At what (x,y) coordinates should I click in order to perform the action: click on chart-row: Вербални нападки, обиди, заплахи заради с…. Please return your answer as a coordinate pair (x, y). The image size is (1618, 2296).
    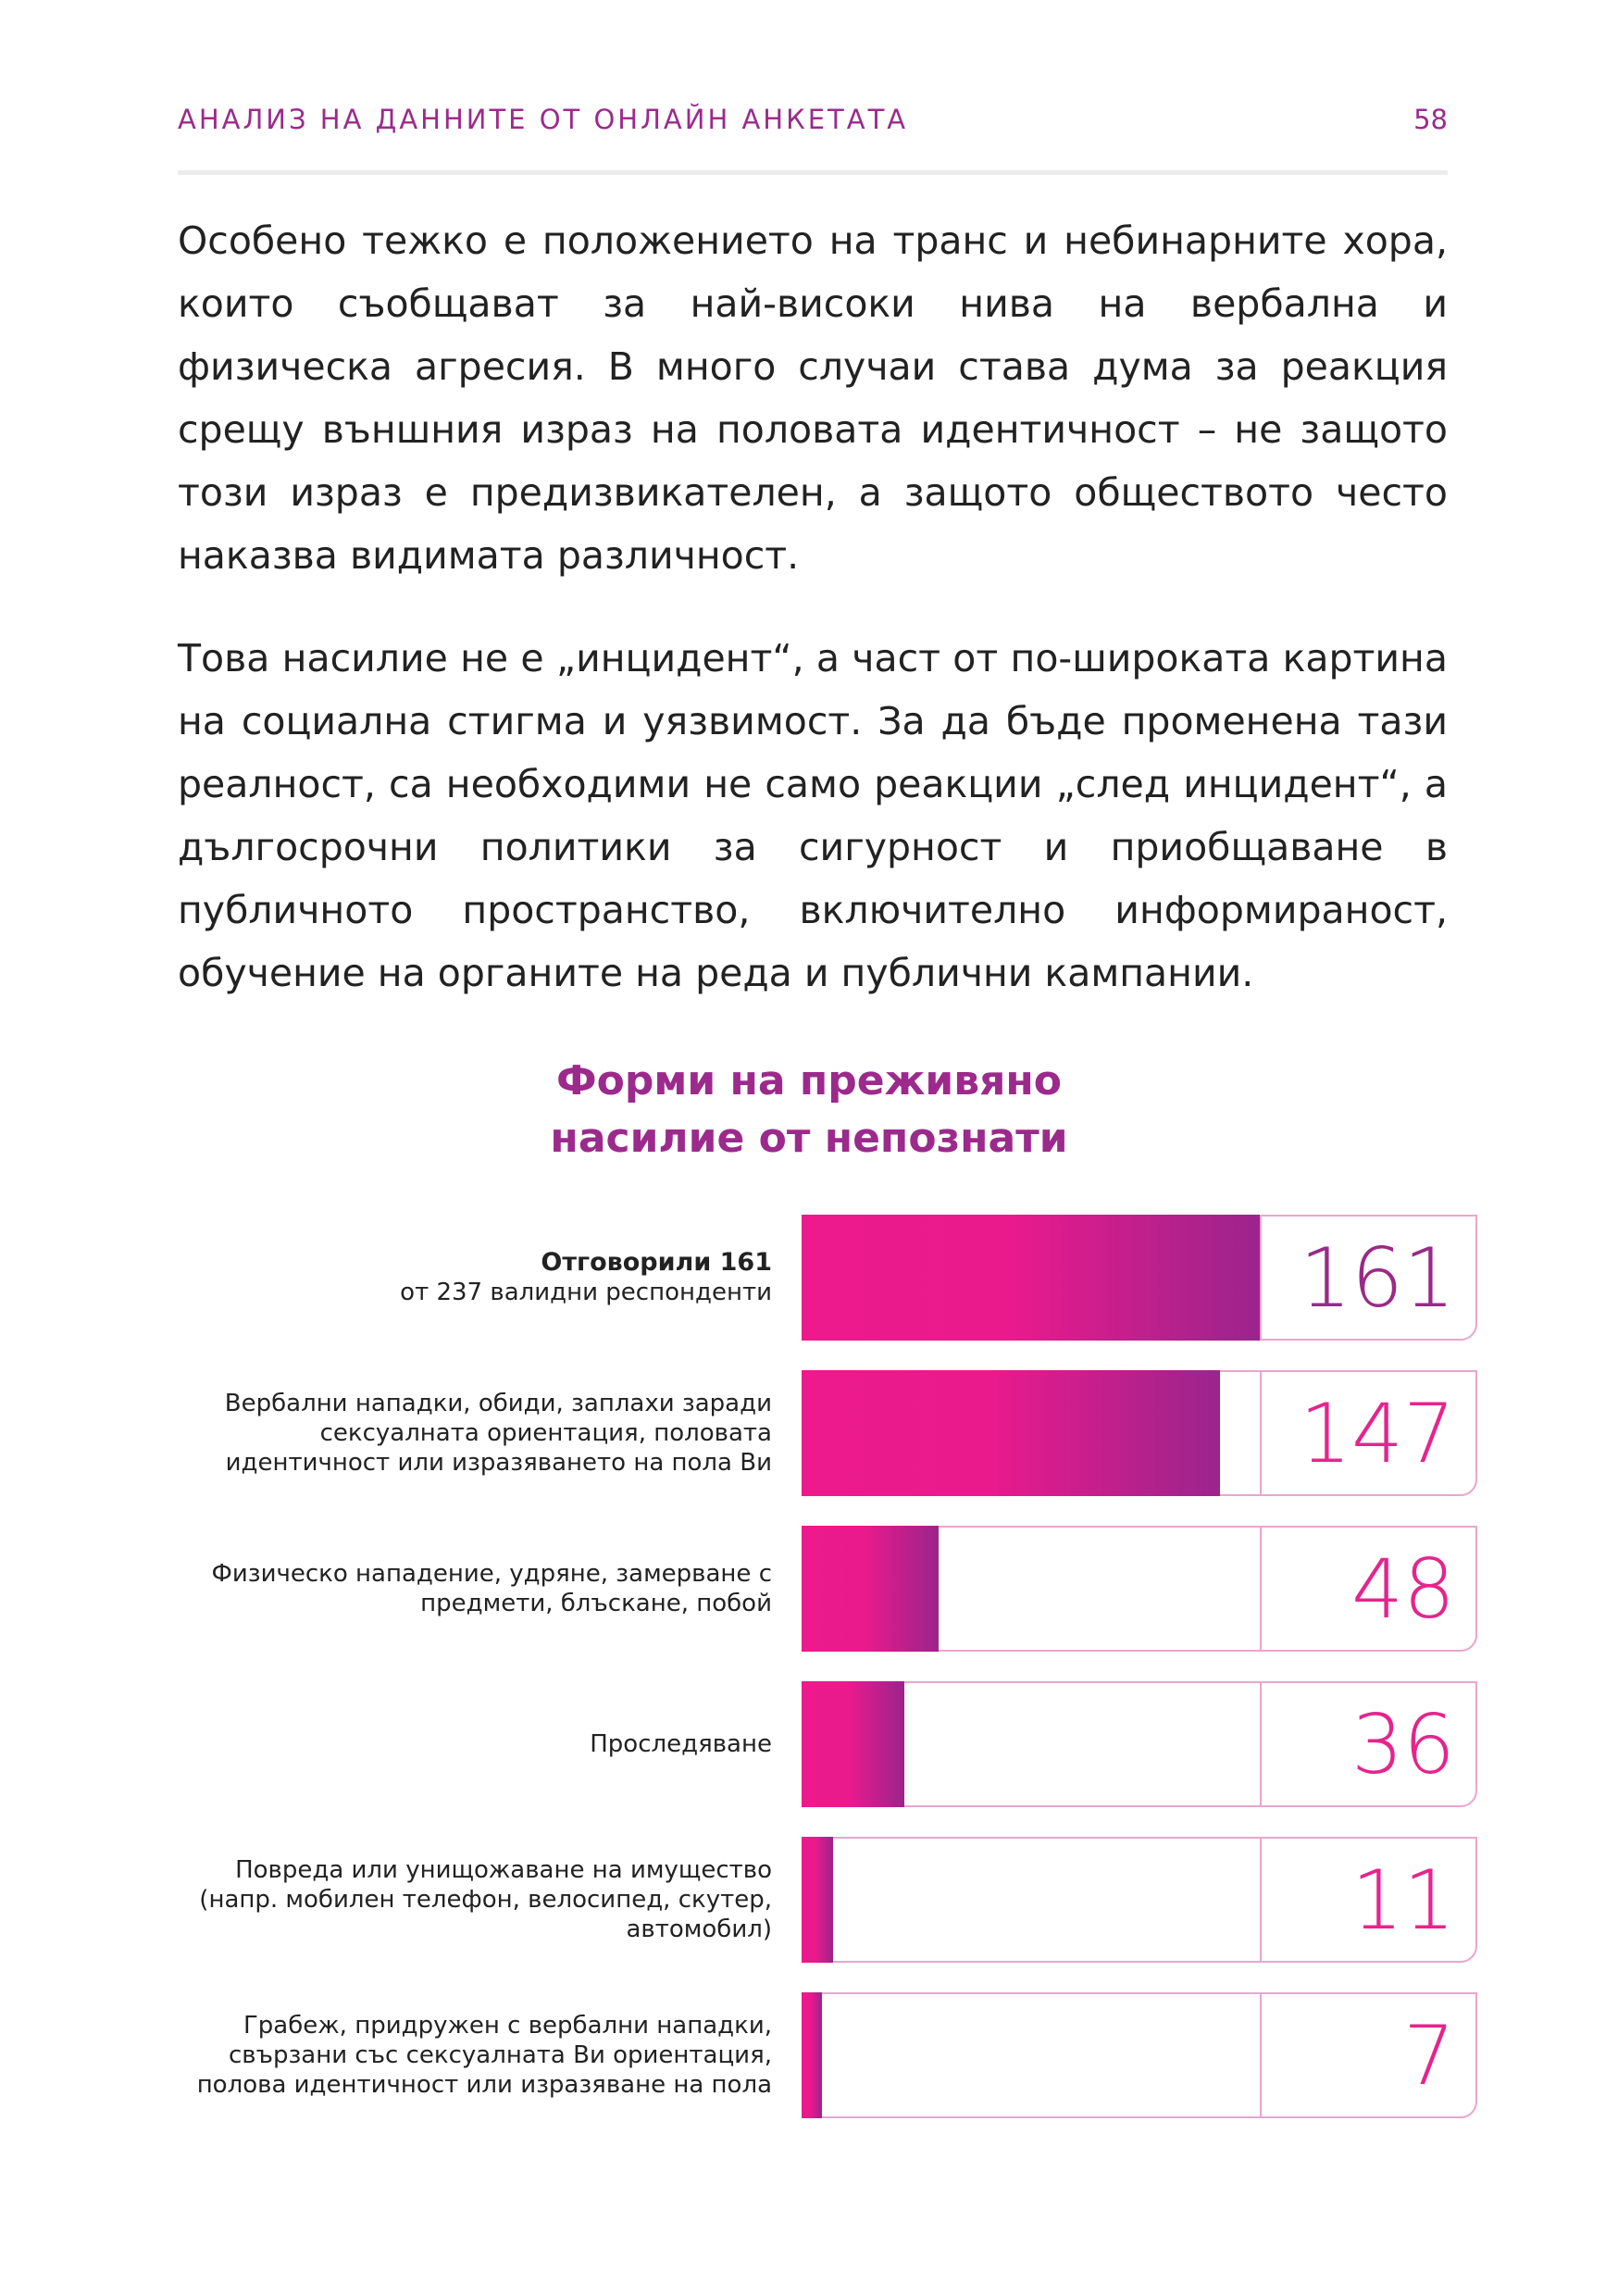
    Looking at the image, I should click on (809, 1433).